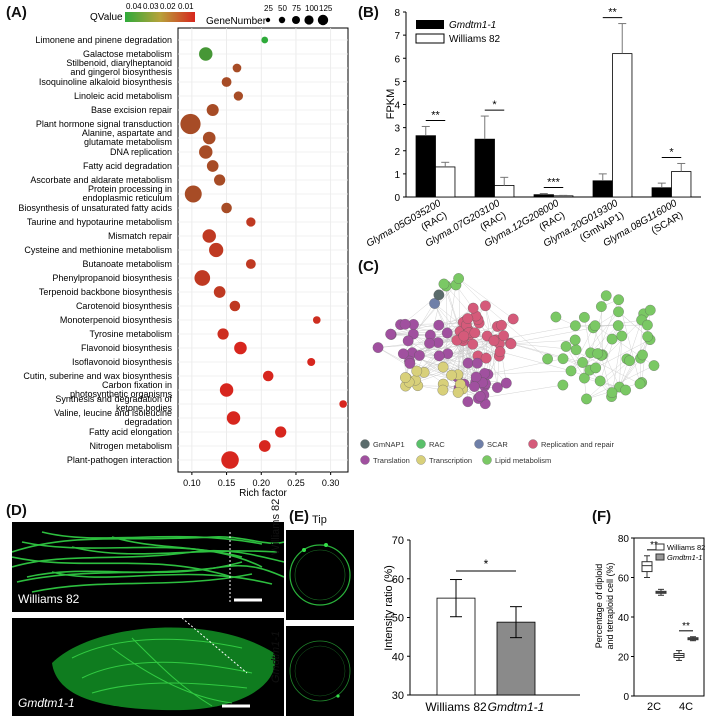  I want to click on c-legend-label: Lipid metabolism, so click(523, 460).